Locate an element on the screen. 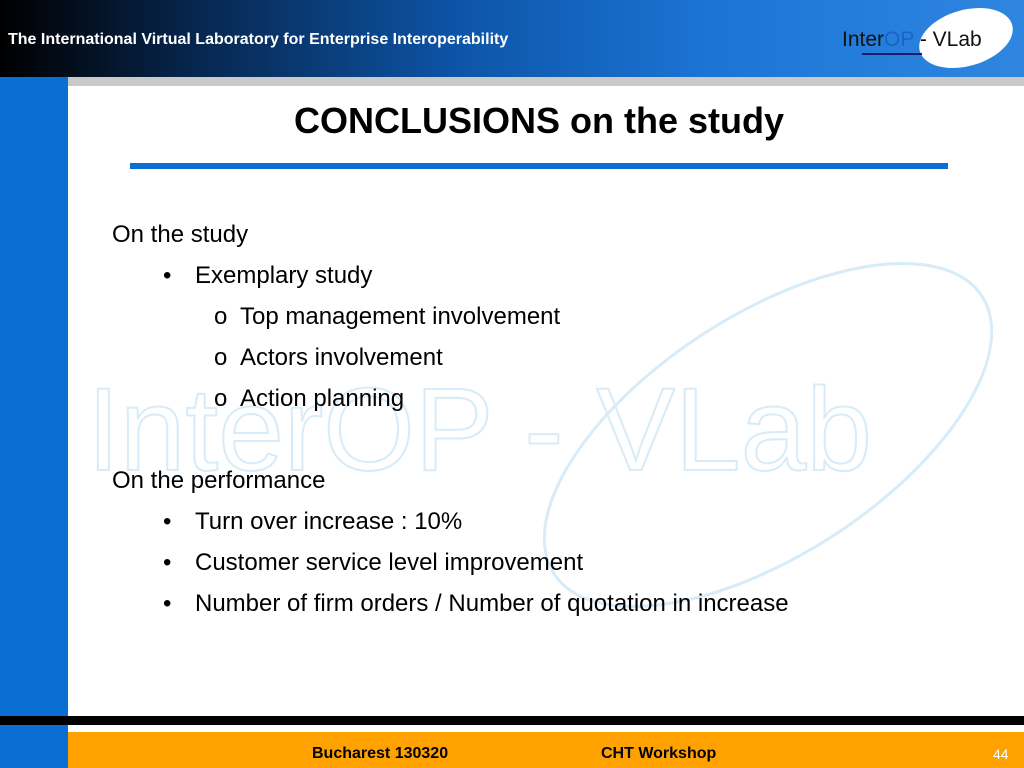 The width and height of the screenshot is (1024, 768). section-heading-study: On the study is located at coordinates (180, 234).